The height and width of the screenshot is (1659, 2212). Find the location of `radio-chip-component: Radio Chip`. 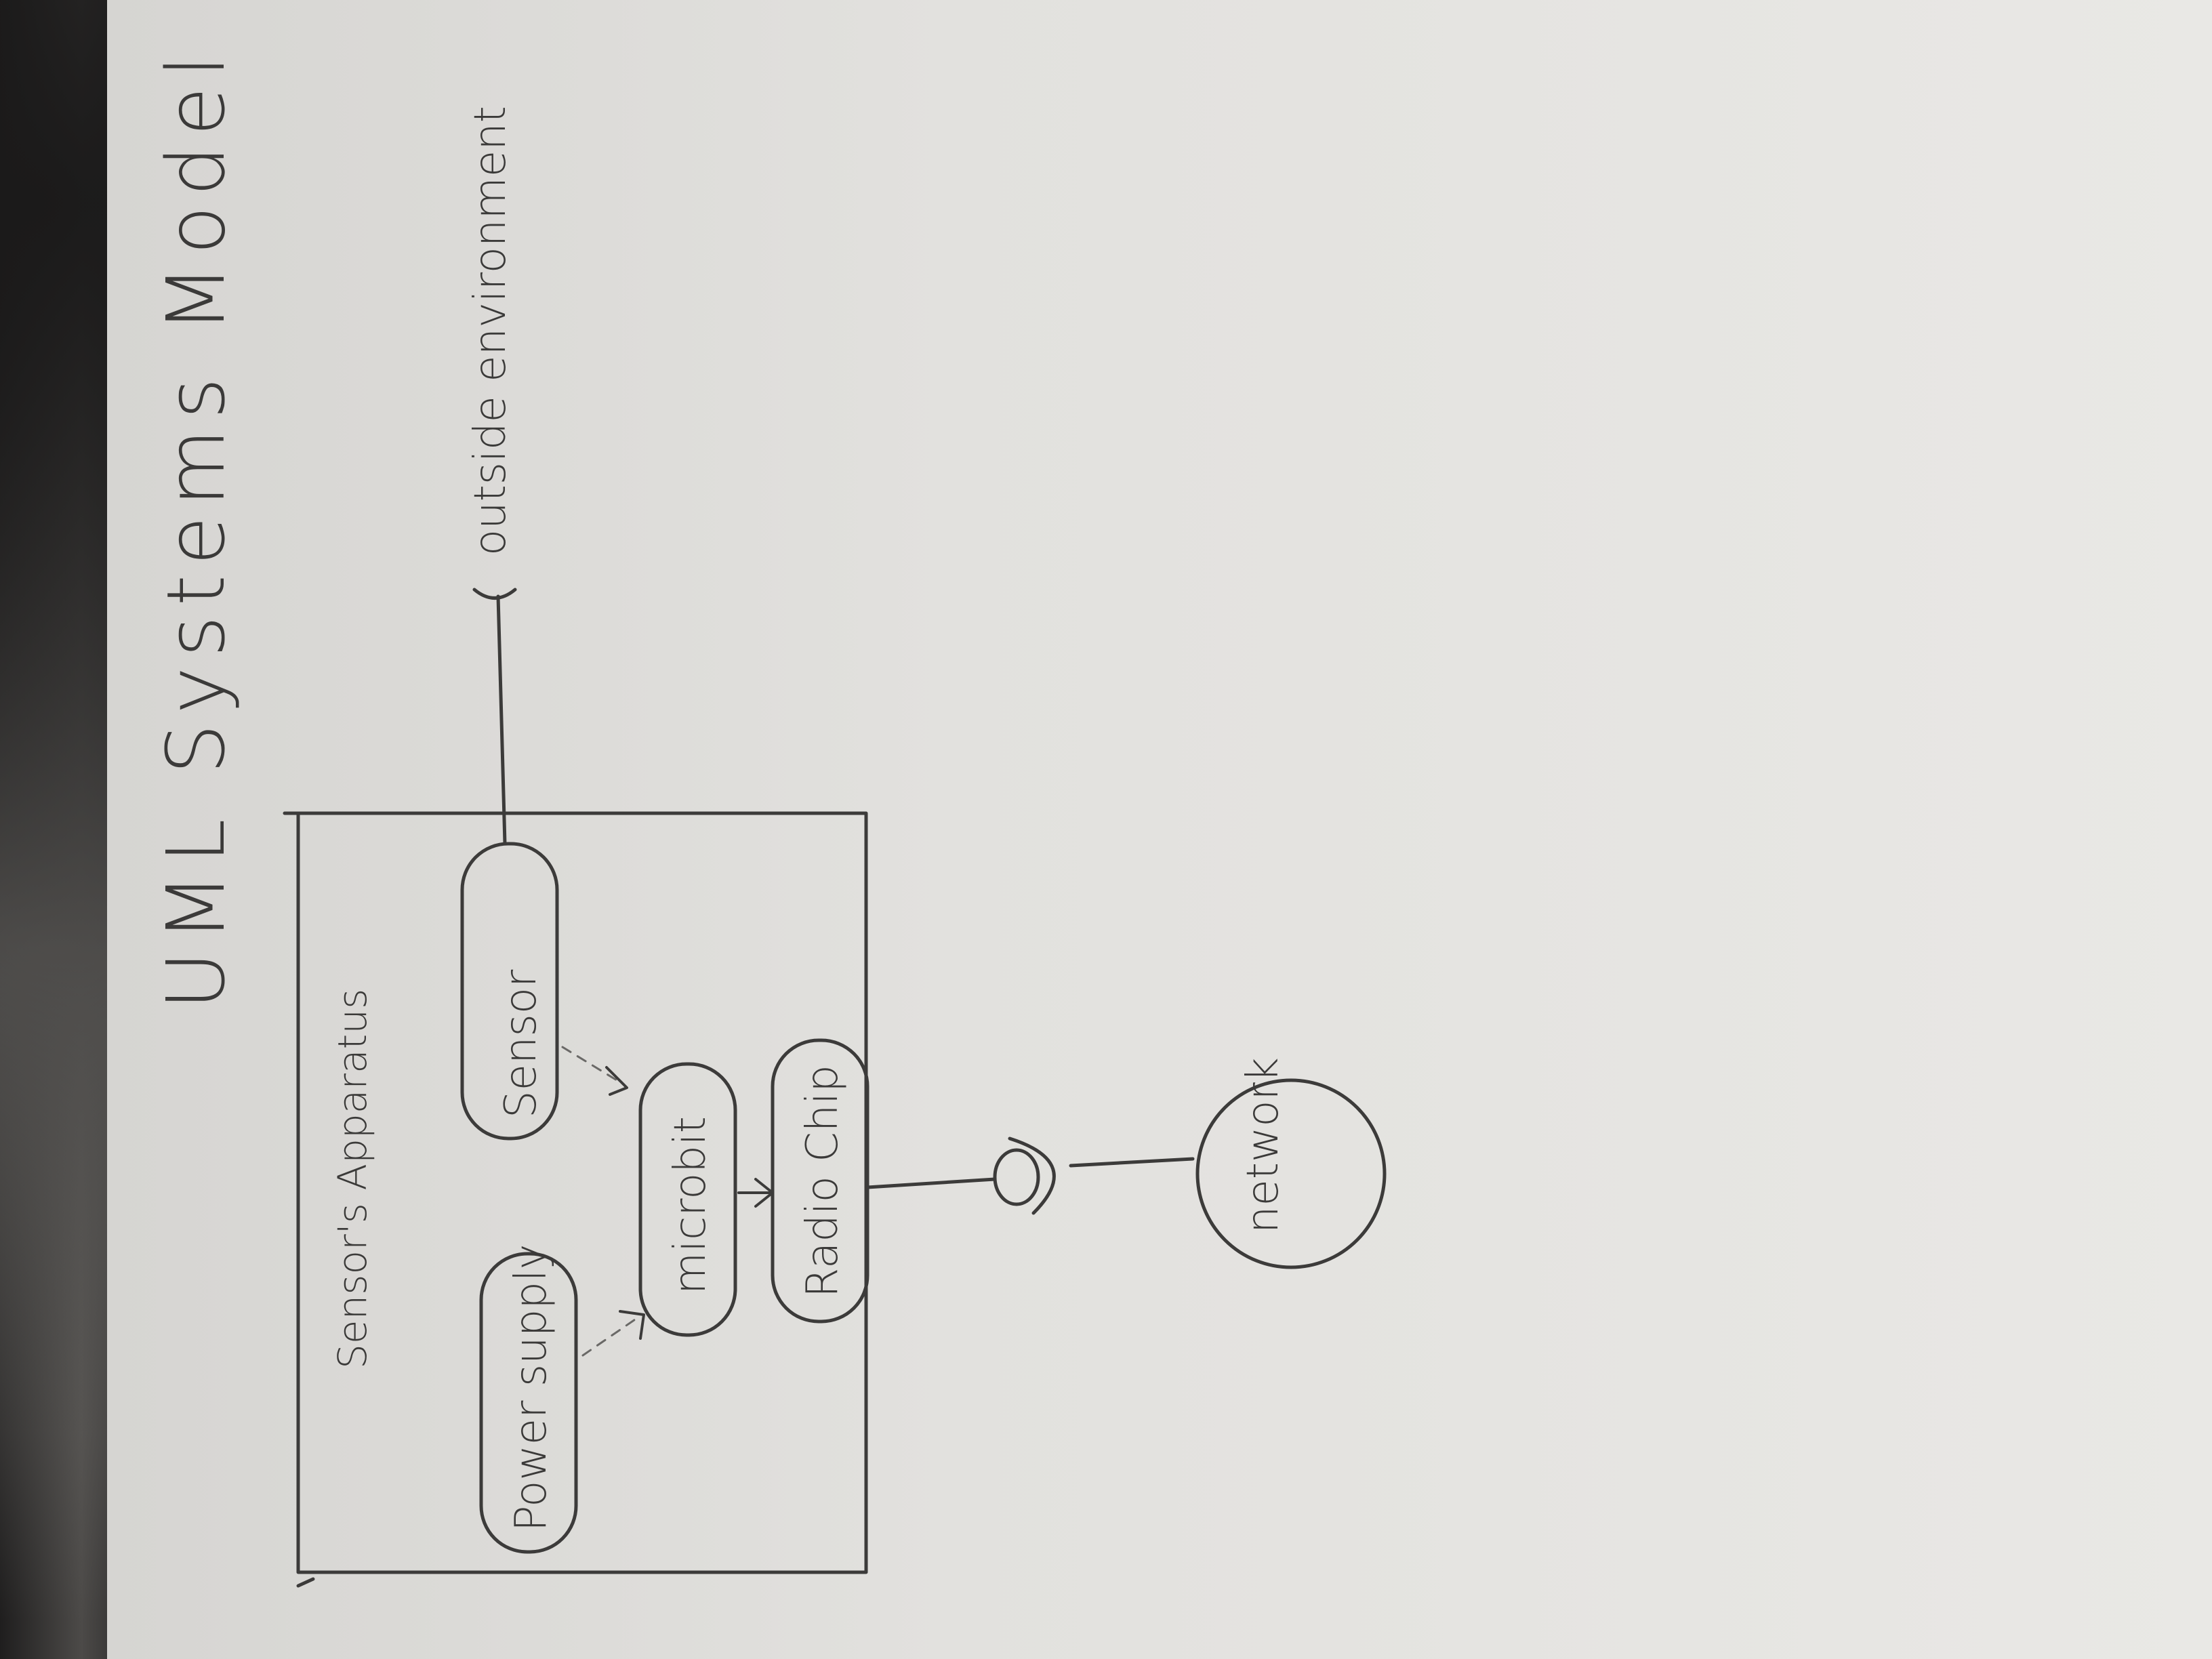

radio-chip-component: Radio Chip is located at coordinates (820, 1181).